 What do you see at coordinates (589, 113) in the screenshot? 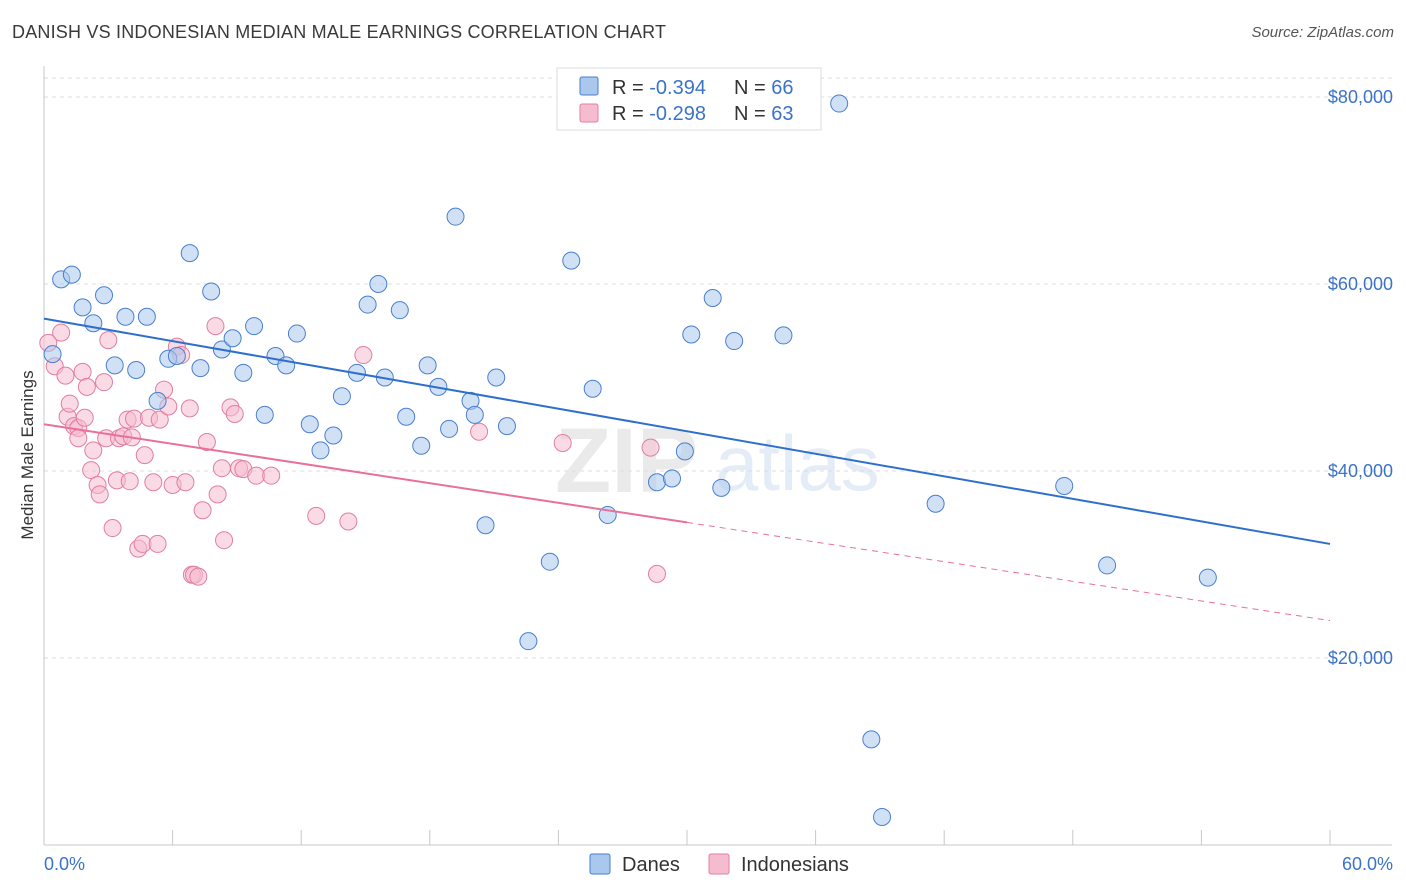
I see `legend-swatch-indonesians` at bounding box center [589, 113].